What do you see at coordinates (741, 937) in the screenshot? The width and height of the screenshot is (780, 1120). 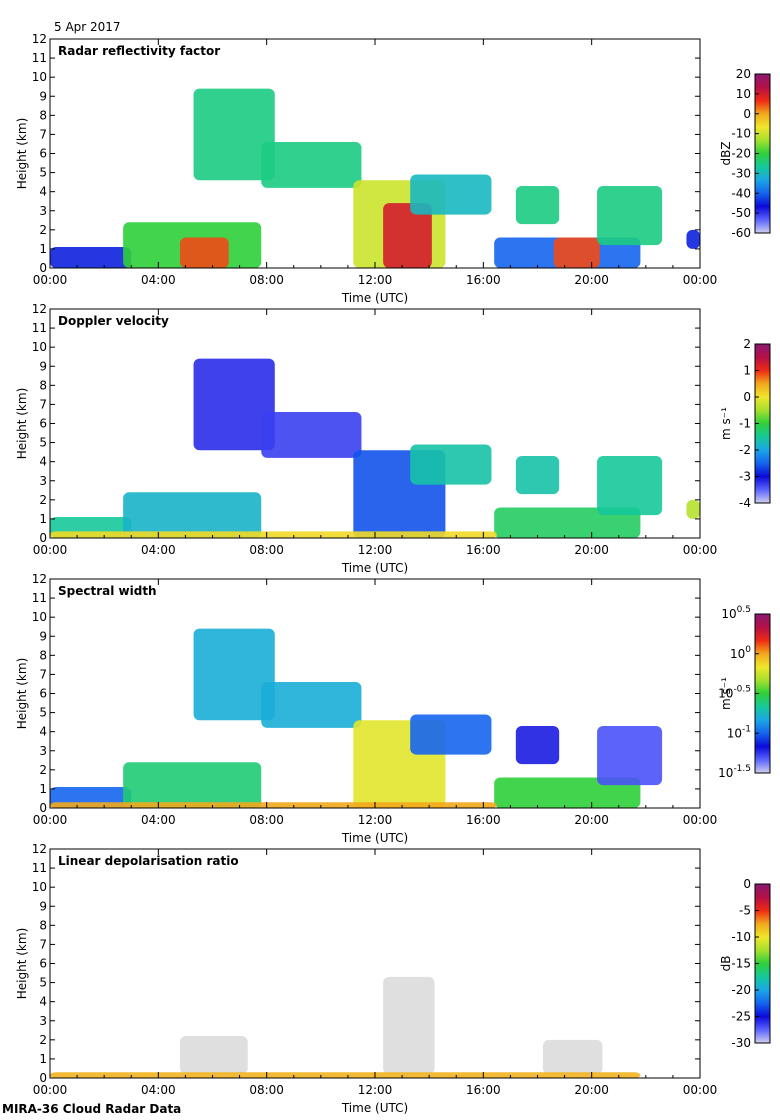 I see `colorbar-tick-label: -10` at bounding box center [741, 937].